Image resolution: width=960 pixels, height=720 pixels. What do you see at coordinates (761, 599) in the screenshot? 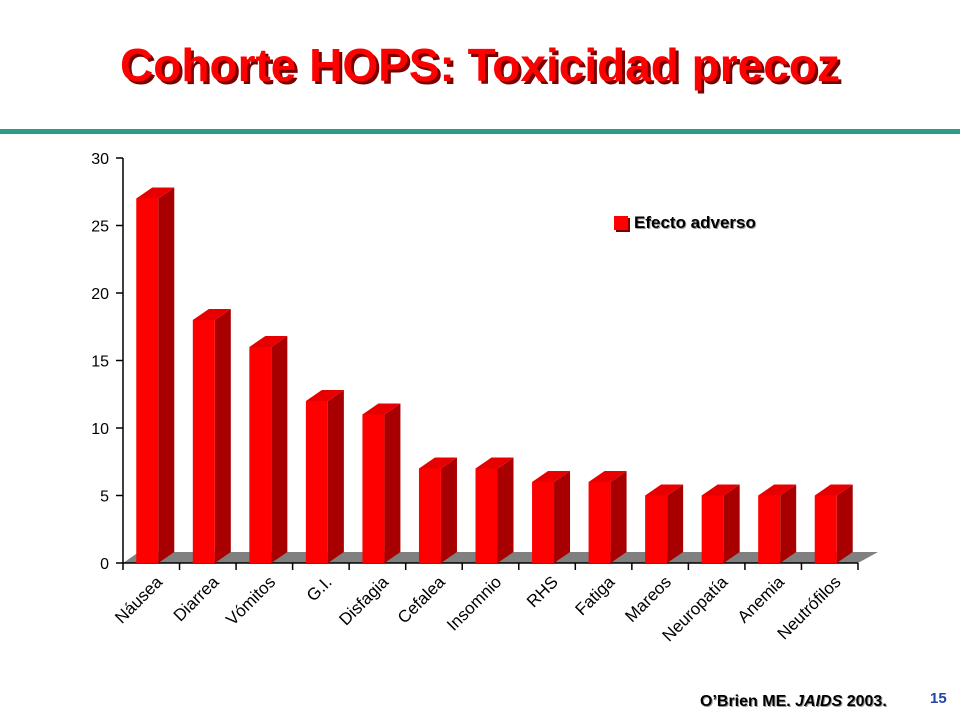
I see `x-tick-label: Anemia` at bounding box center [761, 599].